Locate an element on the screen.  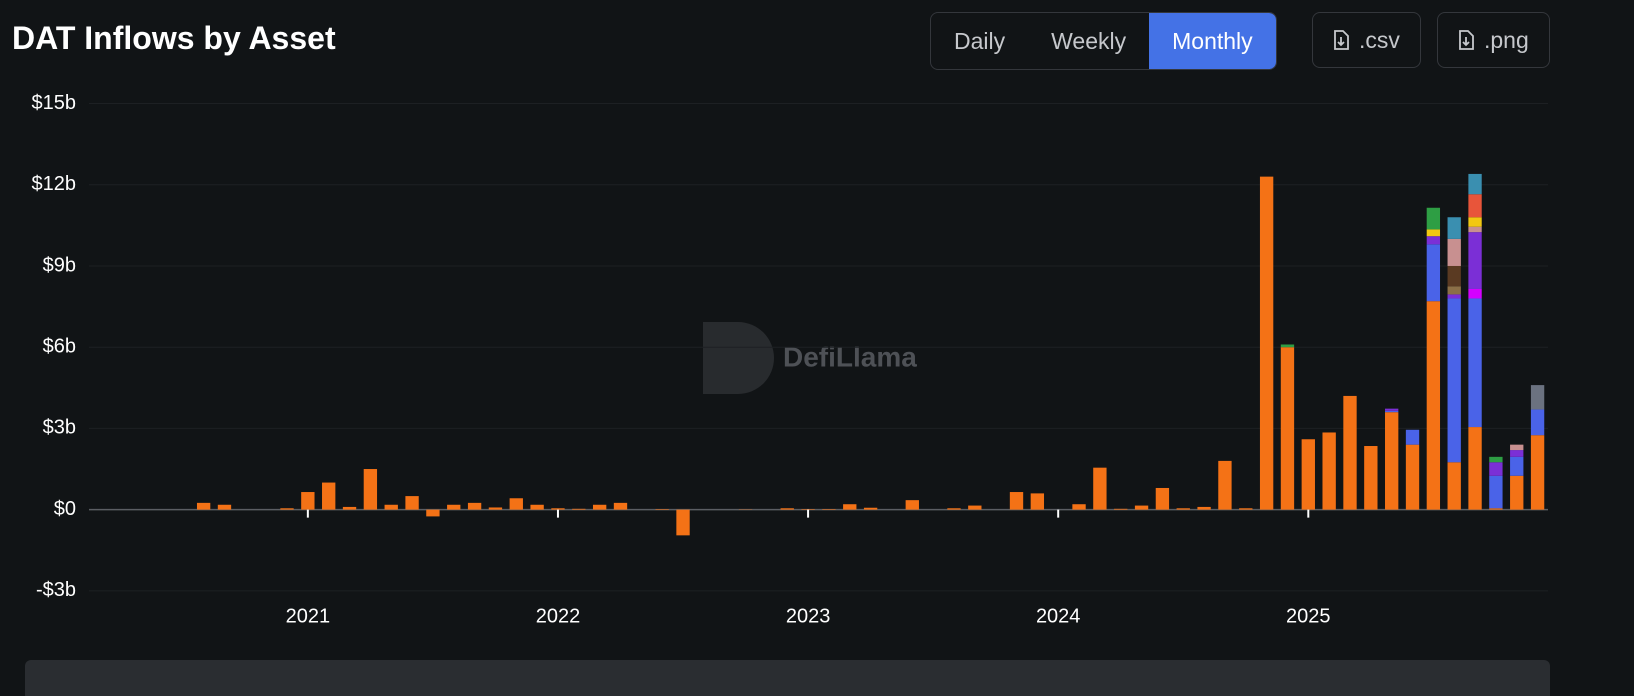
scrollbar is located at coordinates (787, 678).